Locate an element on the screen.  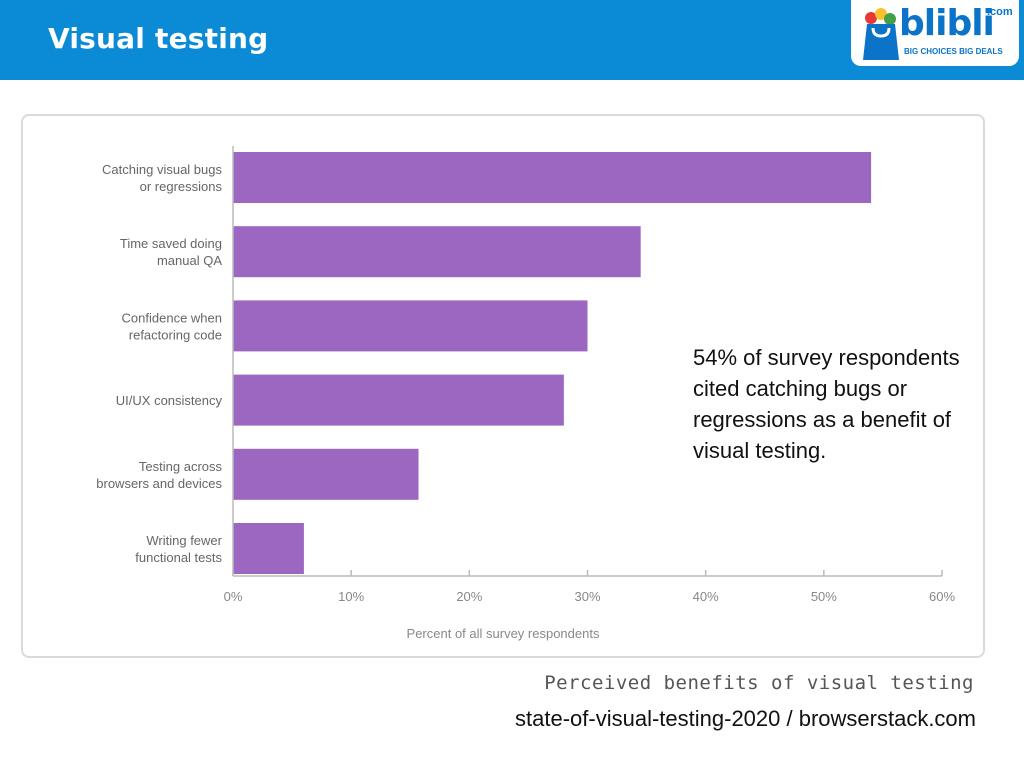
category-label: Time saved doing manual QA is located at coordinates (171, 252).